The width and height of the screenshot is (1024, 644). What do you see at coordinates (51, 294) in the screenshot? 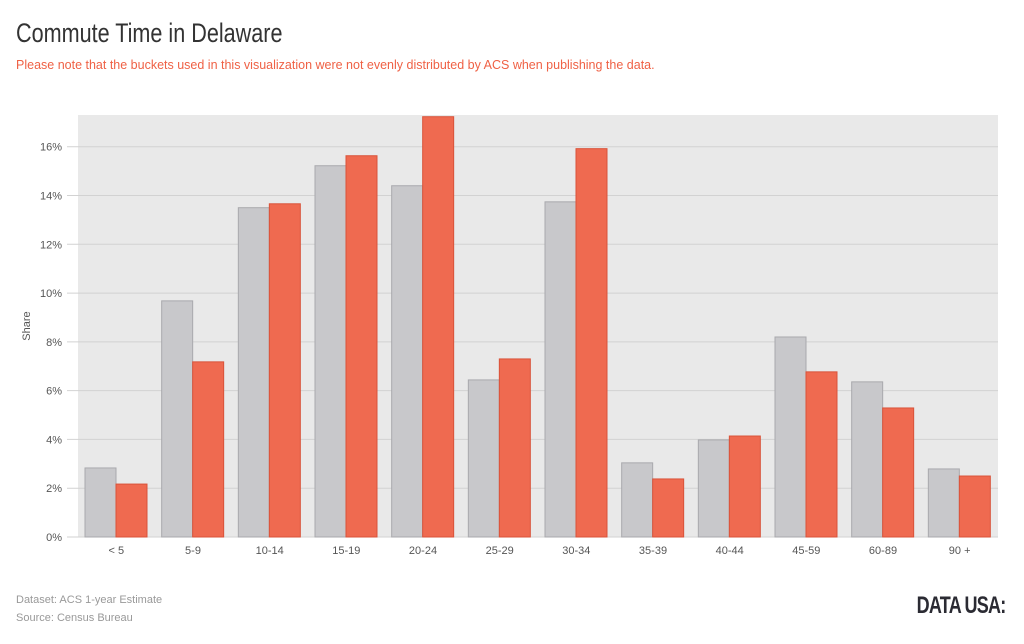
I see `y-tick-label: 10%` at bounding box center [51, 294].